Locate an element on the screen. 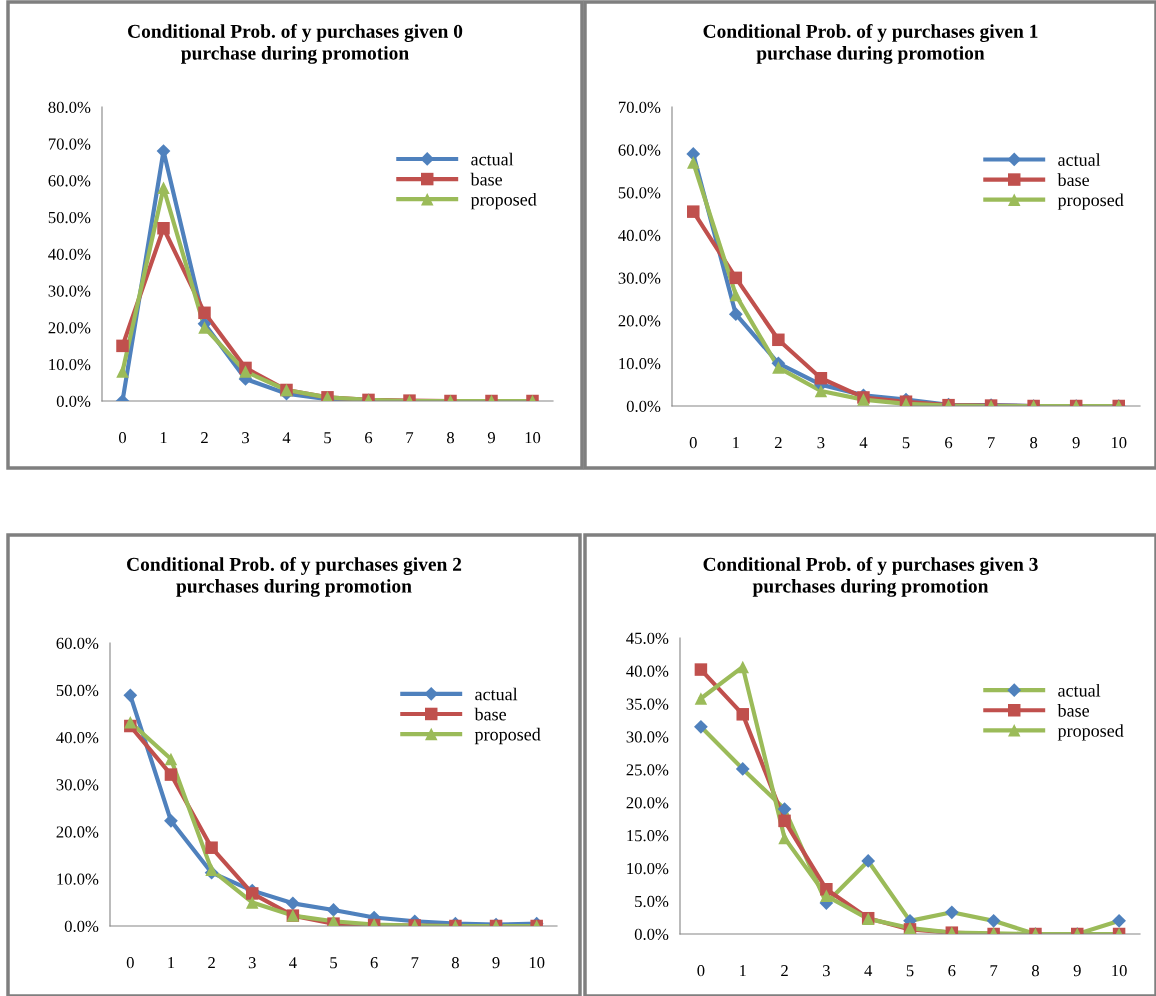 The width and height of the screenshot is (1156, 996). chart-title: Conditional Prob. of y purchases given 2 purchases during promotion is located at coordinates (294, 577).